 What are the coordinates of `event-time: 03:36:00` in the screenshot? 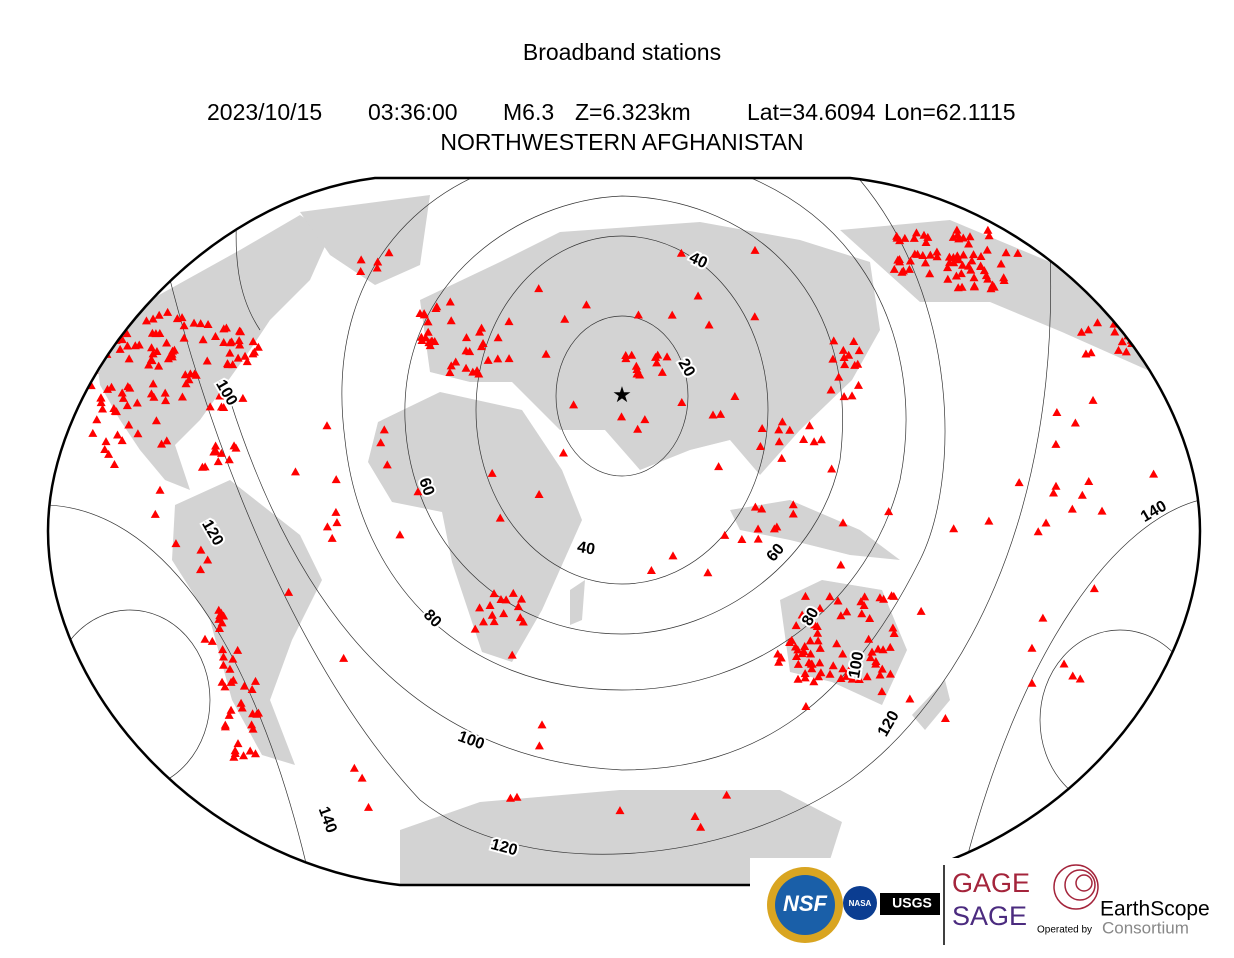 It's located at (413, 112).